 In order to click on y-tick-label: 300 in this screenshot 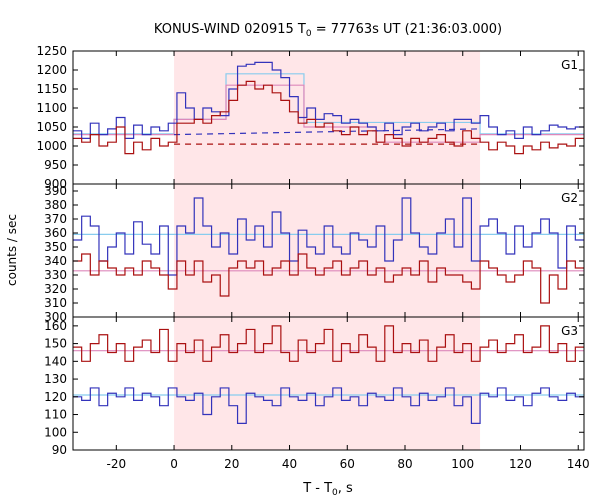, I will do `click(55, 317)`.